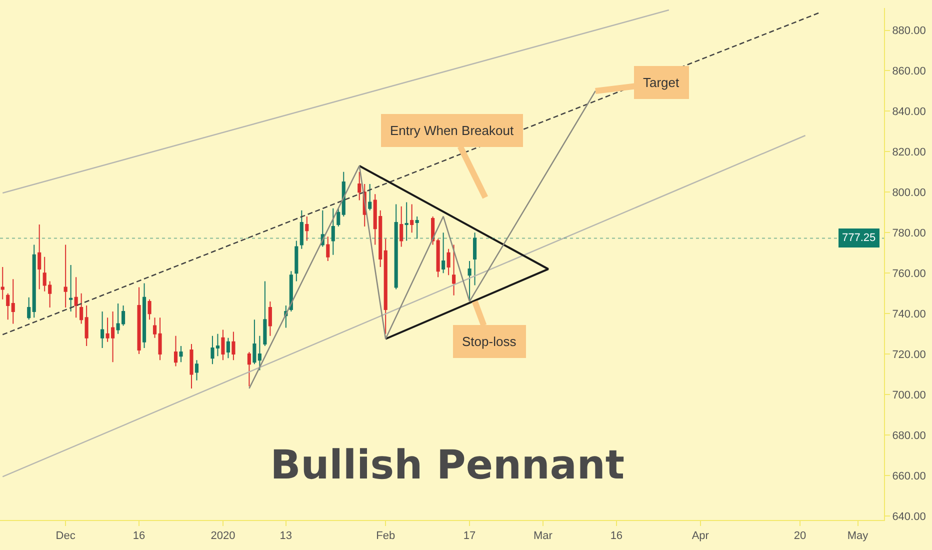 This screenshot has width=932, height=550. I want to click on x-tick-label: Dec, so click(66, 536).